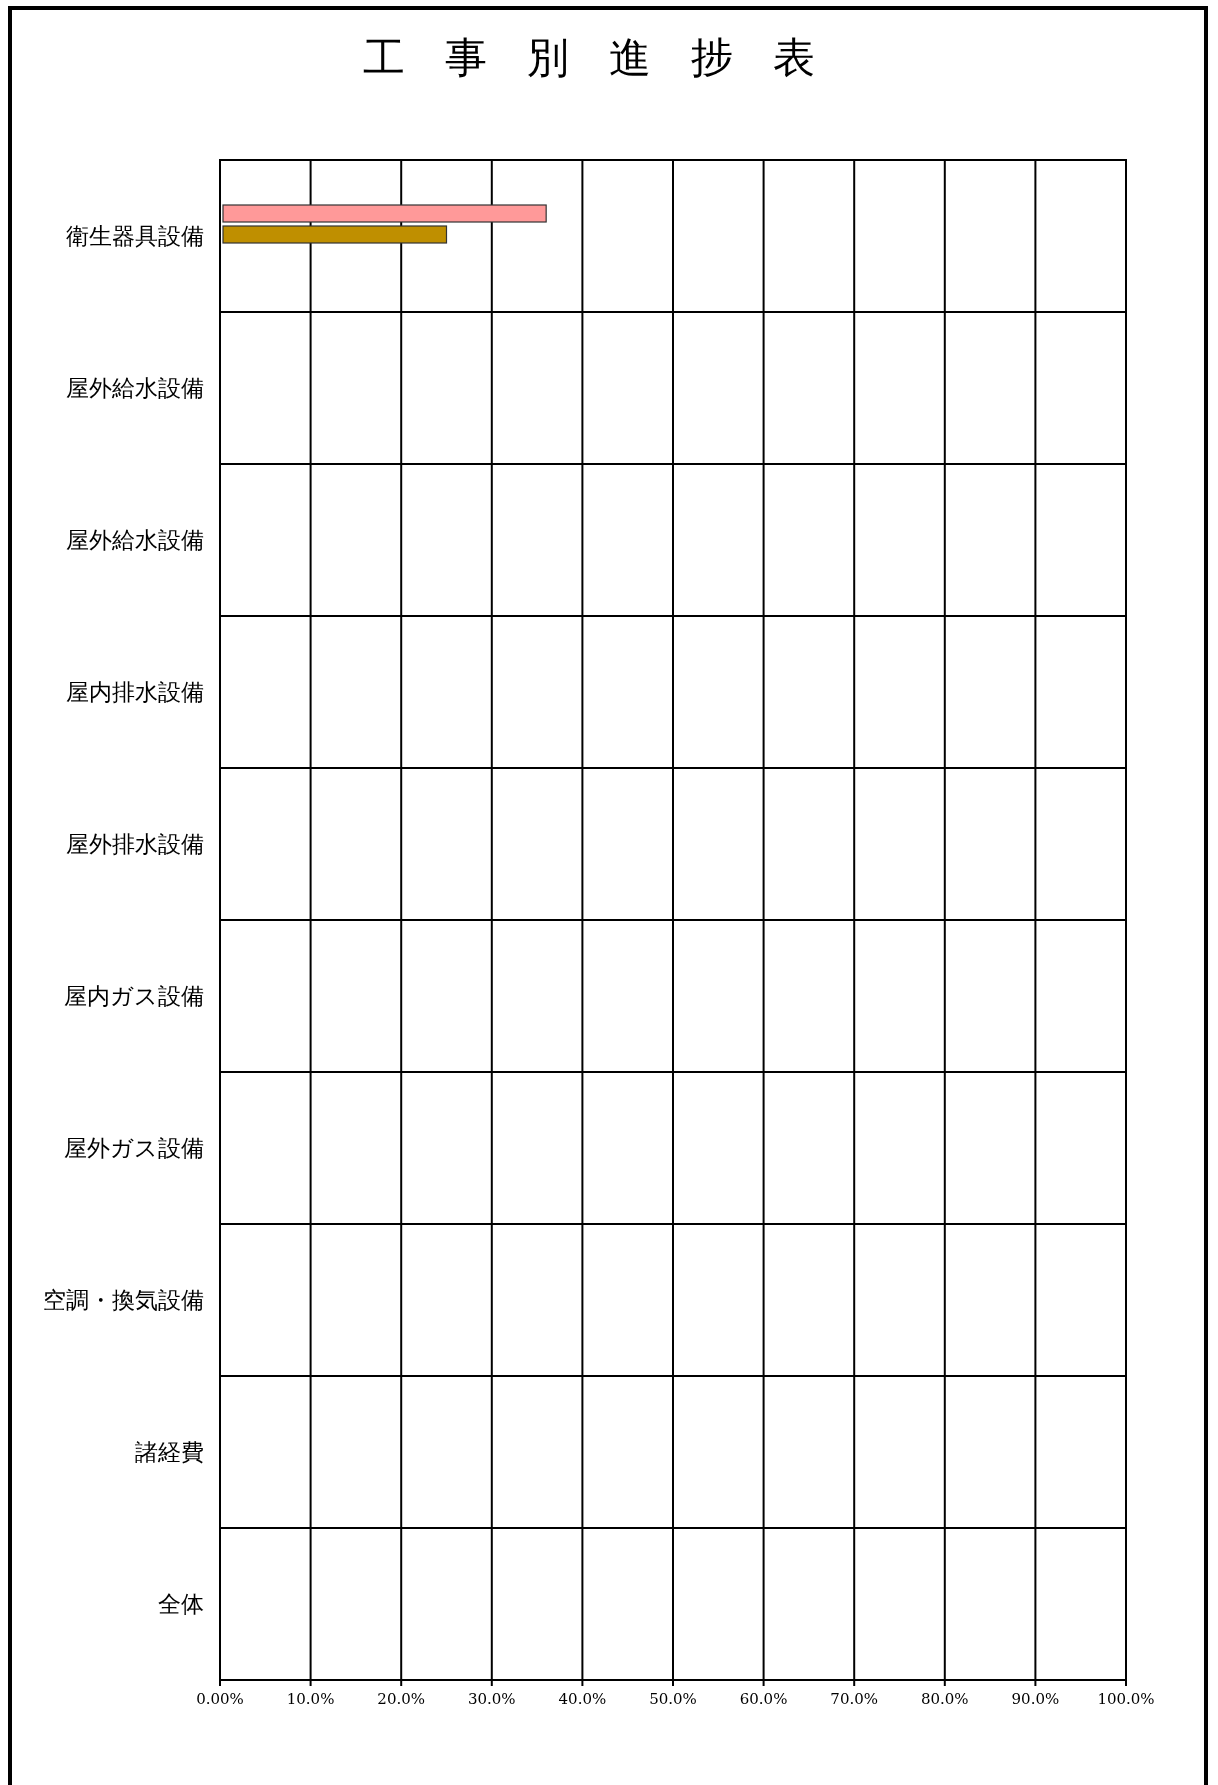 This screenshot has height=1785, width=1218. Describe the element at coordinates (220, 1699) in the screenshot. I see `x-tick-label: 0.00%` at that location.